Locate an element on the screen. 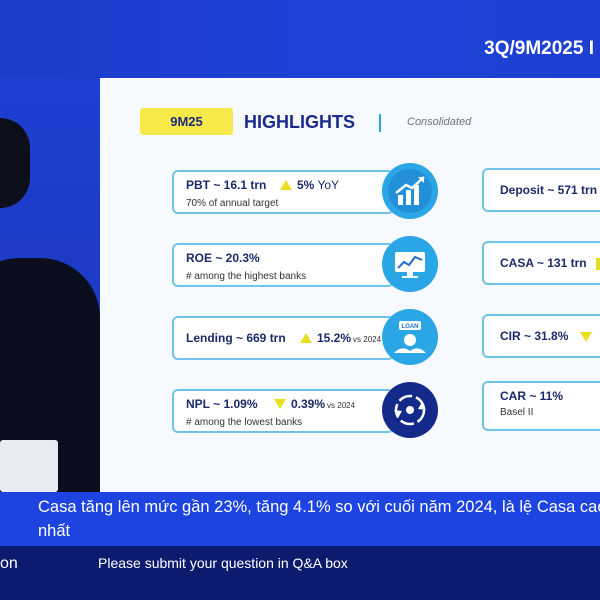  deposit-card: Deposit ~ 571 trn is located at coordinates (541, 190).